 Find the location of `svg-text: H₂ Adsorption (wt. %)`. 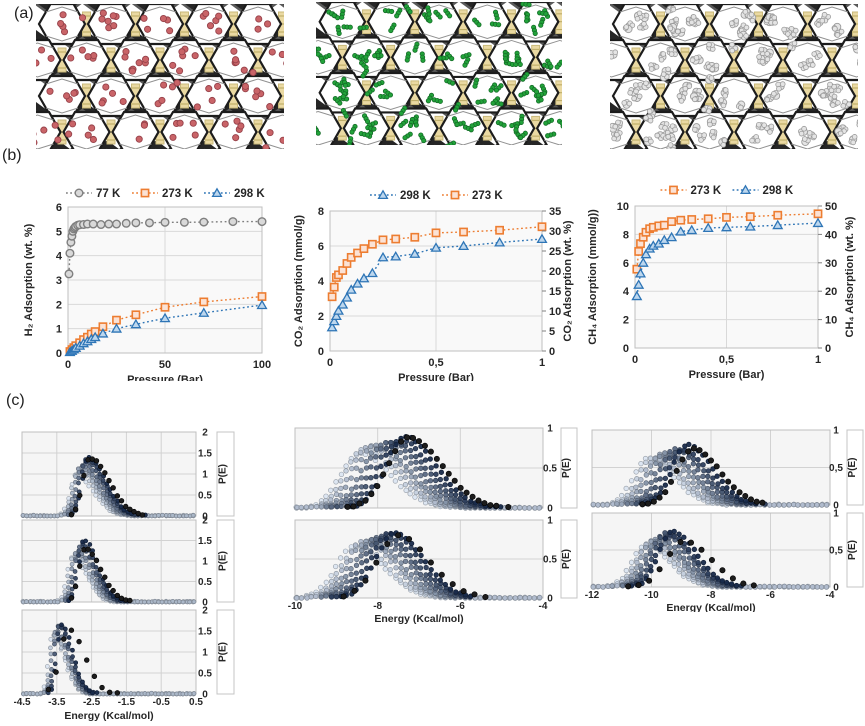

svg-text: H₂ Adsorption (wt. %) is located at coordinates (29, 279).